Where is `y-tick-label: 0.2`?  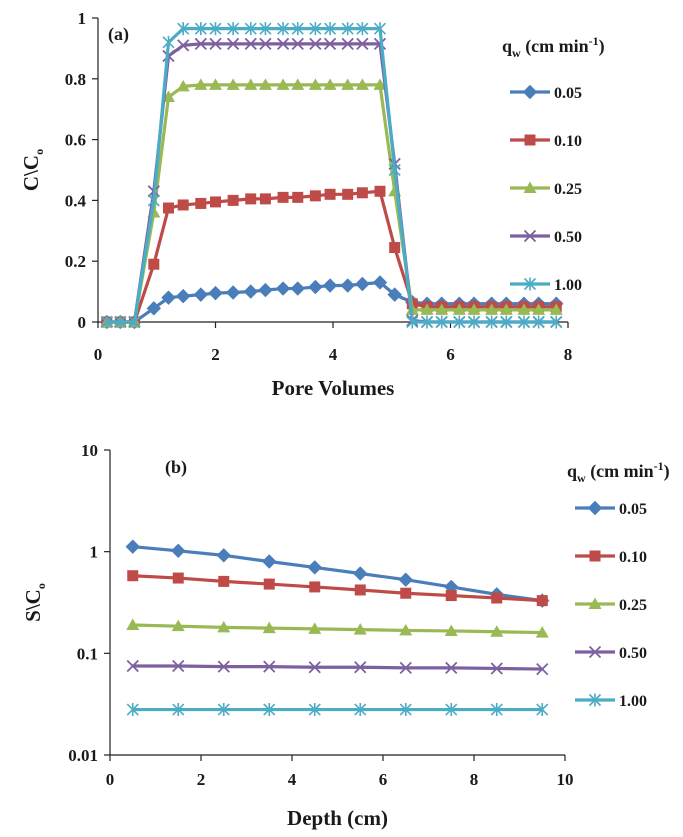 y-tick-label: 0.2 is located at coordinates (75, 261).